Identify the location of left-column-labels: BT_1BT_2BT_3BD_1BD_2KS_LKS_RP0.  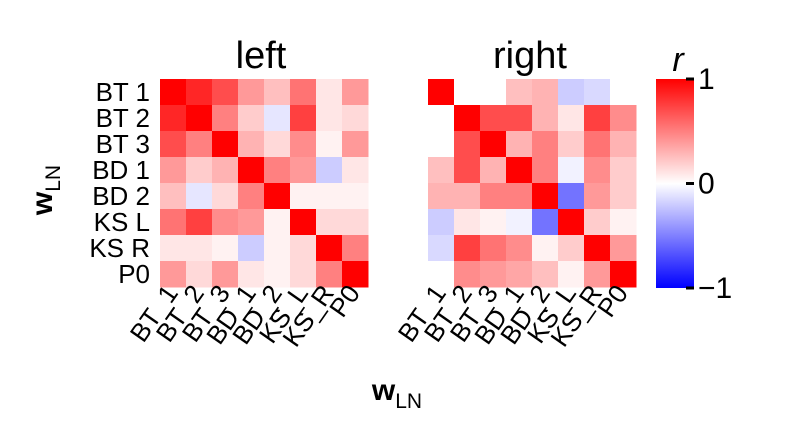
(245, 315).